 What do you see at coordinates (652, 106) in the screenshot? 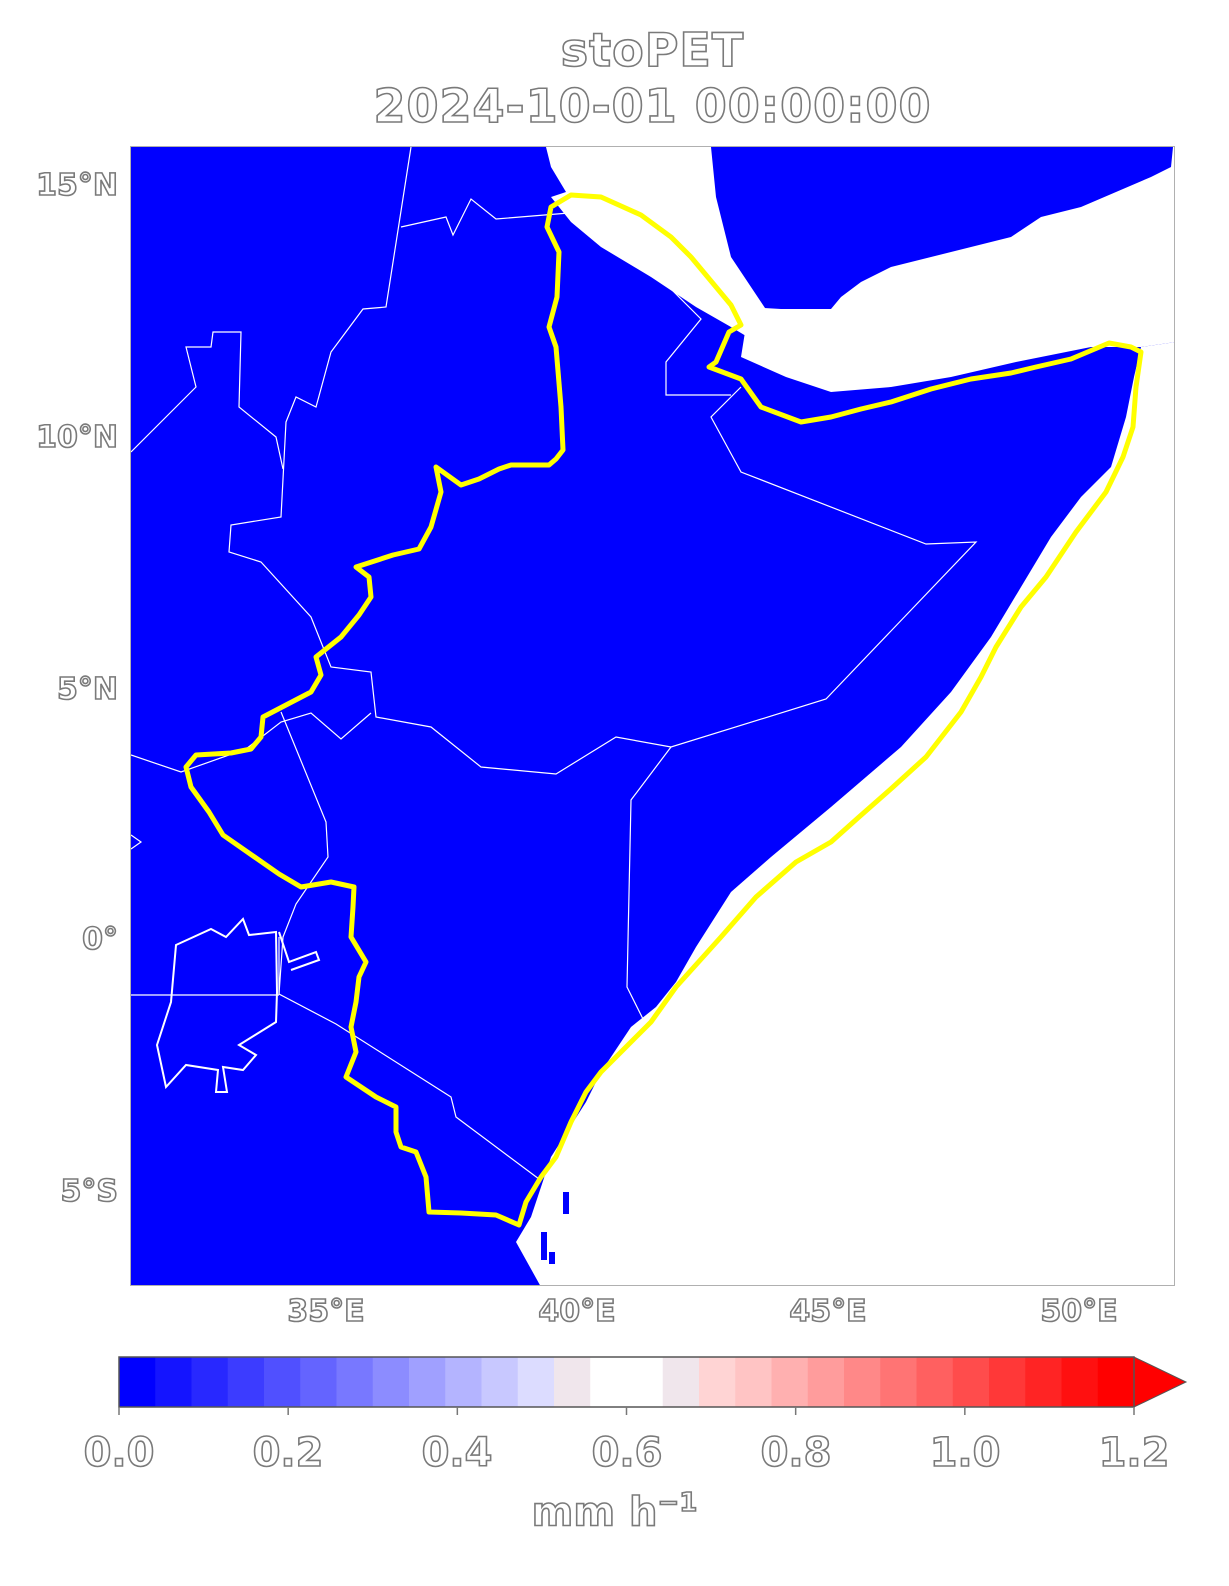
I see `title-datetime: 2024-10-01 00:00:00` at bounding box center [652, 106].